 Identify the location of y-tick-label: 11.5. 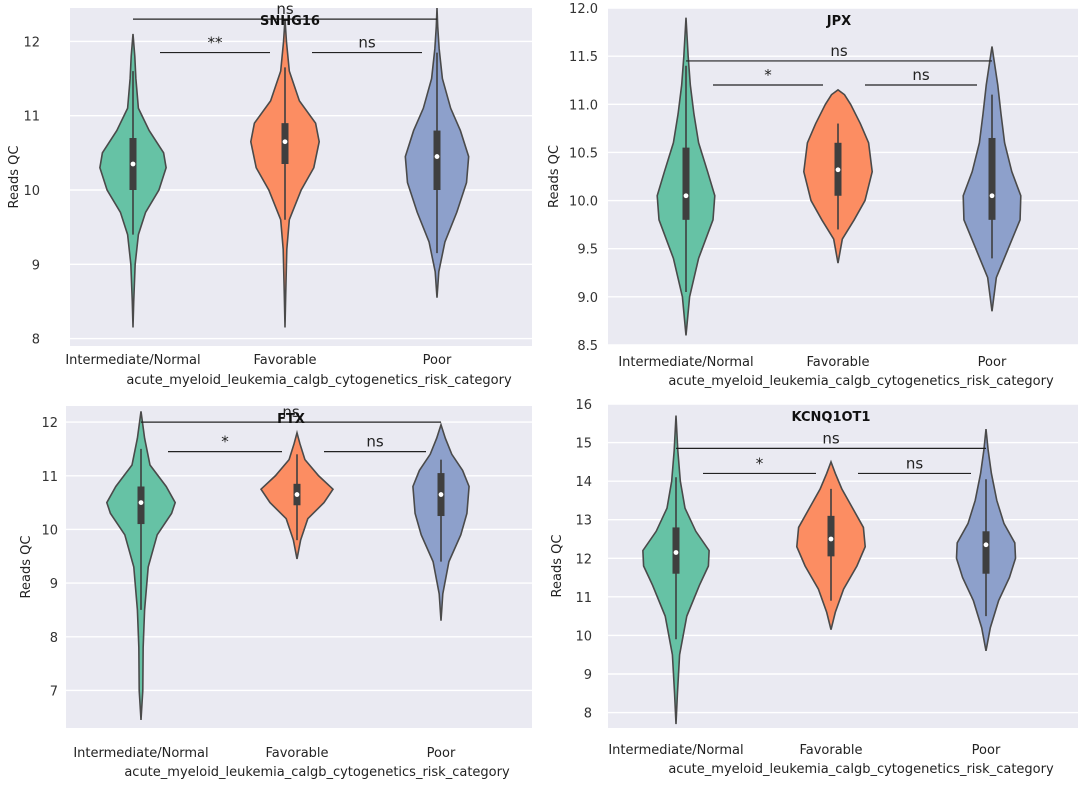
(583, 57).